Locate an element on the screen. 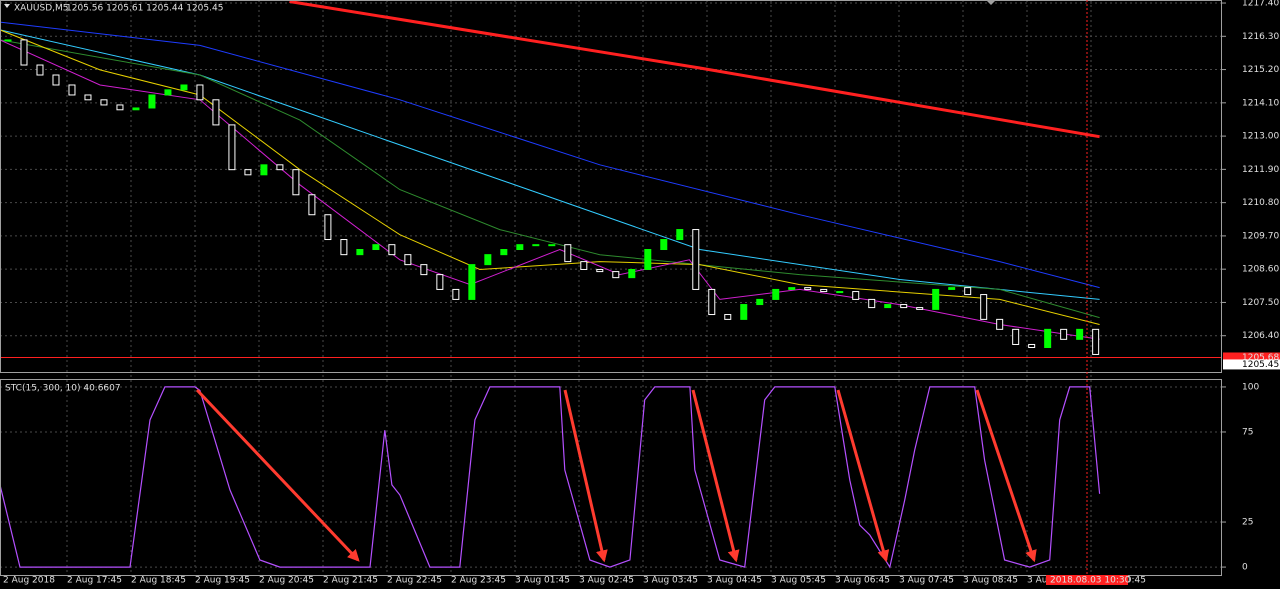 The width and height of the screenshot is (1280, 589). menu-arrow is located at coordinates (7, 6).